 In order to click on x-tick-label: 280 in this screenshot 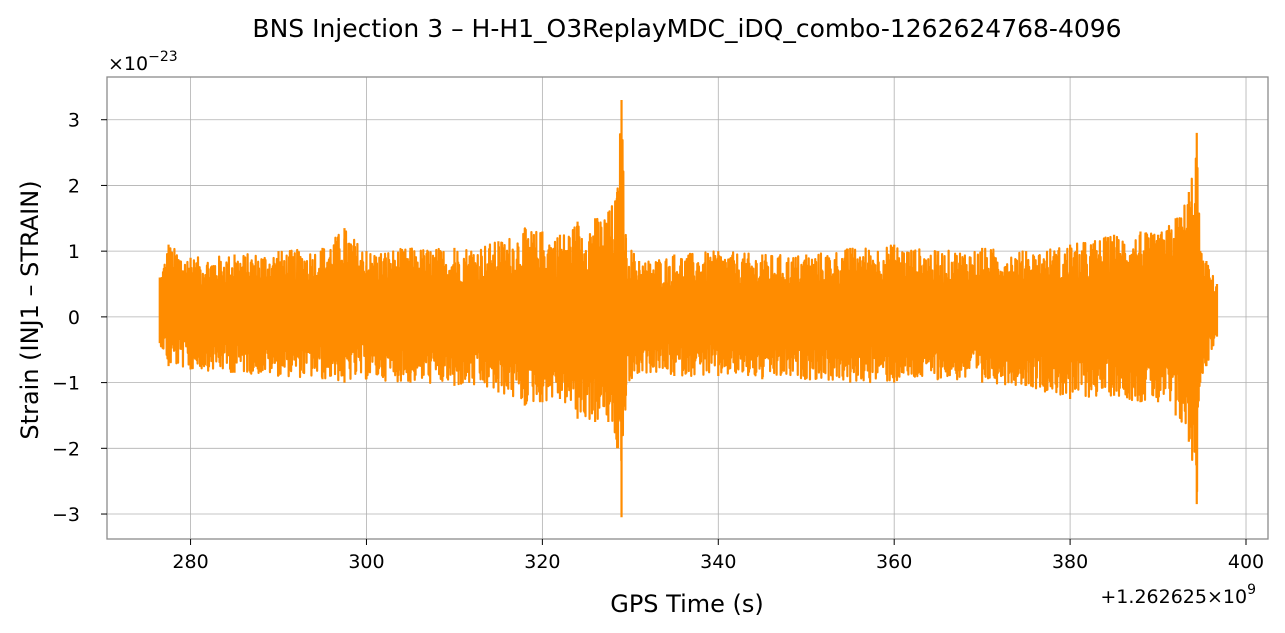, I will do `click(190, 562)`.